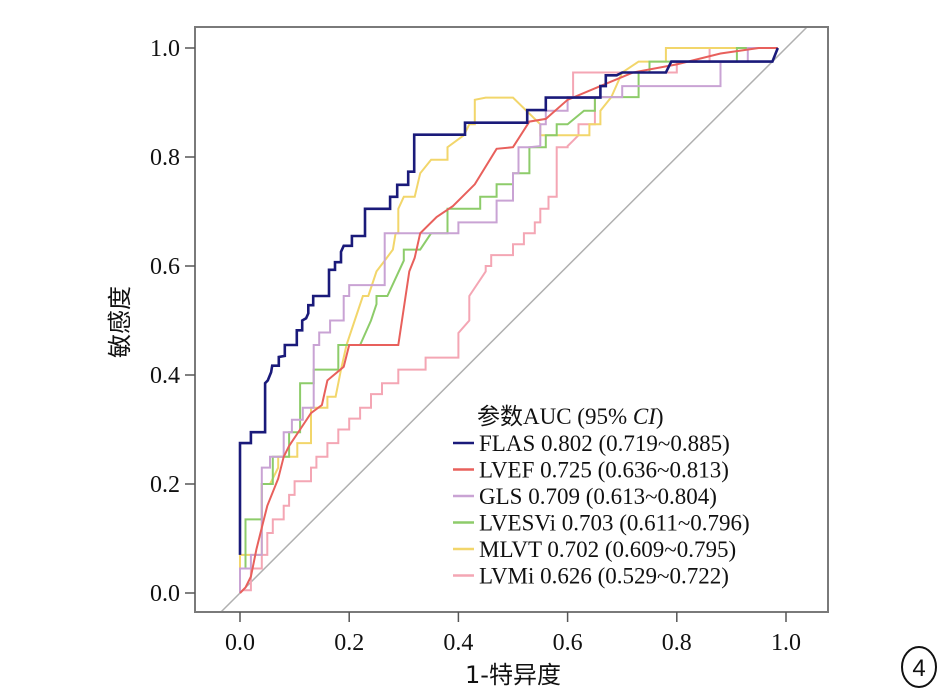  I want to click on legend-item-lvmi: LVMi 0.626 (0.529~0.722), so click(591, 576).